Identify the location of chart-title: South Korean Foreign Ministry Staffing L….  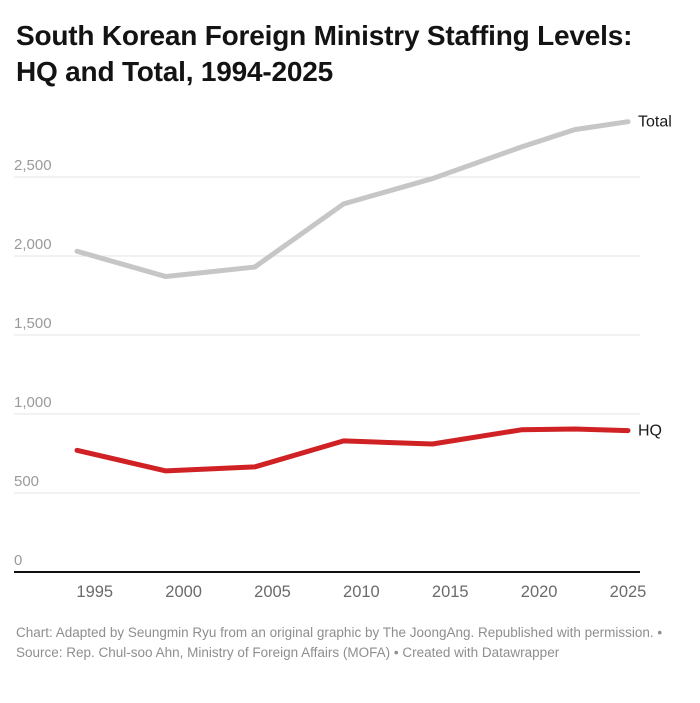
(324, 53).